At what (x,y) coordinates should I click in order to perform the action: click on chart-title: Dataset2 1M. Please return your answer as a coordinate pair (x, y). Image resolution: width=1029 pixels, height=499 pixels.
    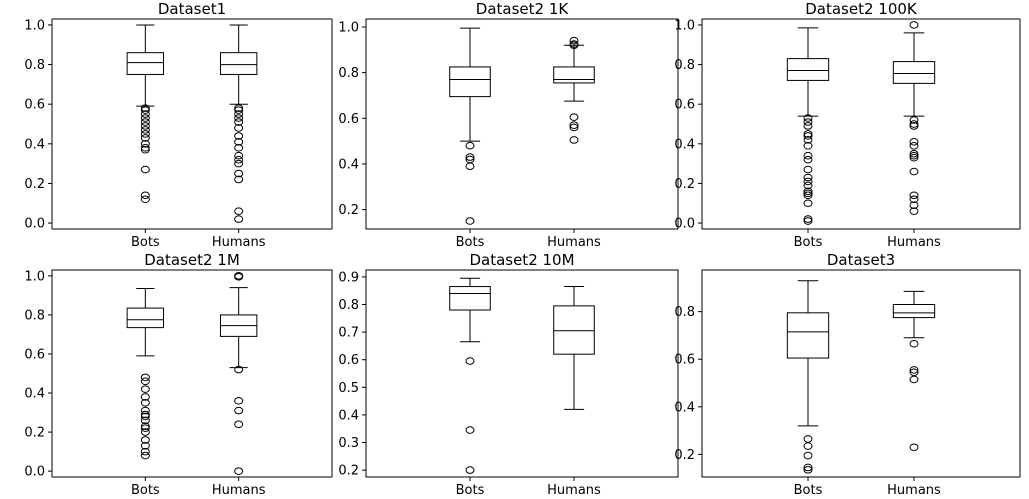
    Looking at the image, I should click on (192, 260).